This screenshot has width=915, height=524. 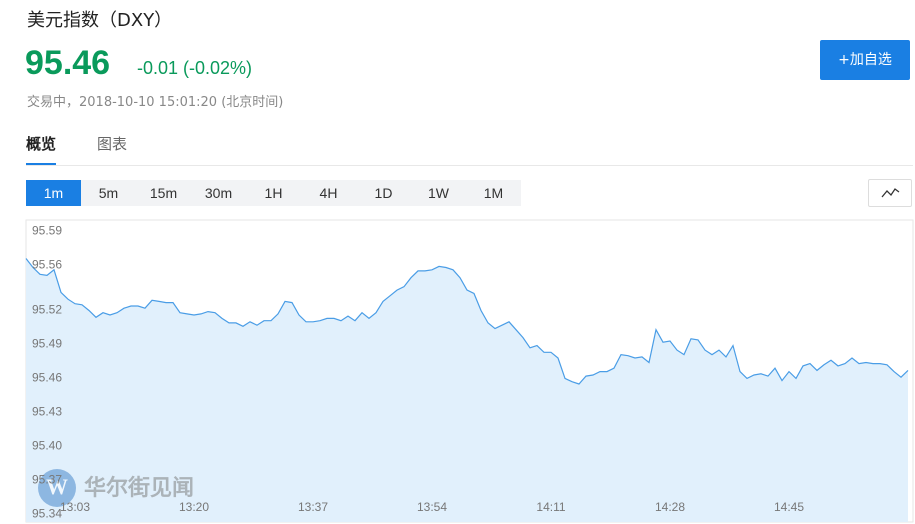 What do you see at coordinates (76, 149) in the screenshot?
I see `tabs: 概览 图表` at bounding box center [76, 149].